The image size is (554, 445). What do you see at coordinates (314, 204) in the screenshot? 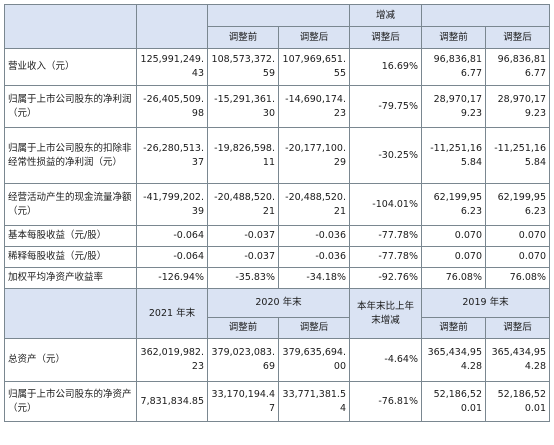
I see `cell-2020-after: -20,488,520.21` at bounding box center [314, 204].